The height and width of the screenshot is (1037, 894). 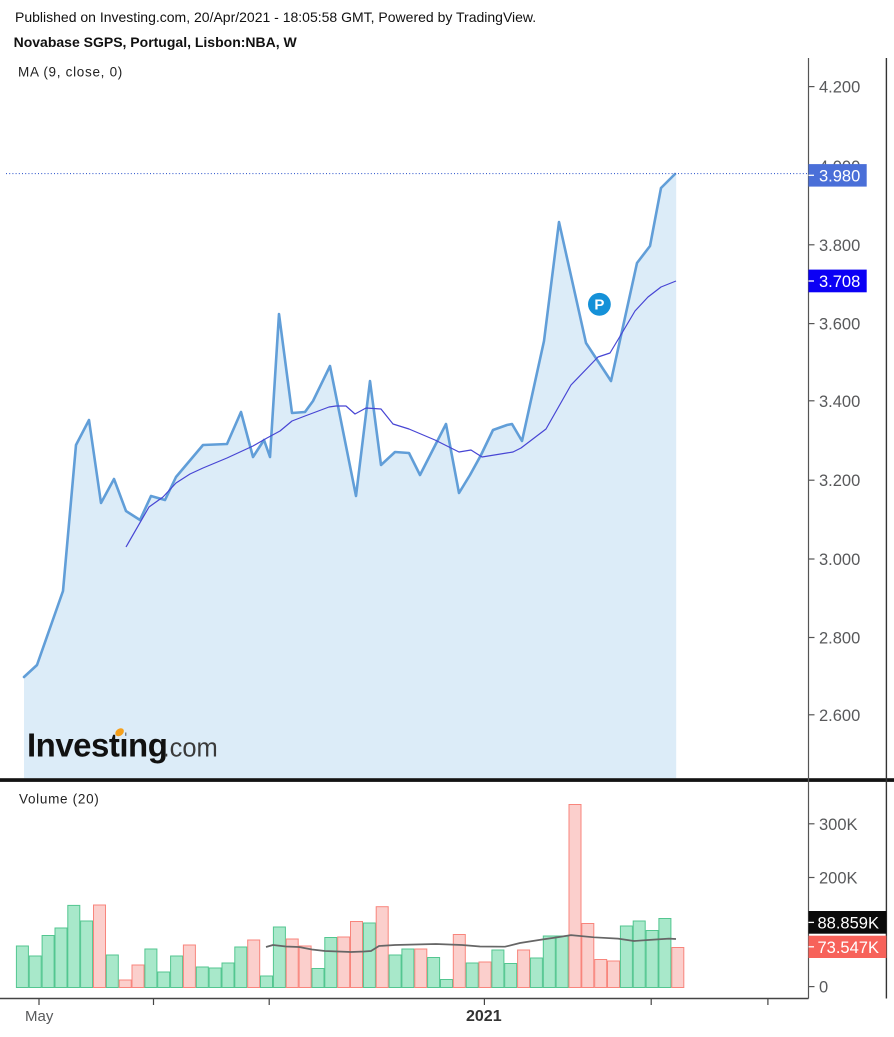 What do you see at coordinates (839, 88) in the screenshot?
I see `svg-text: 4.200` at bounding box center [839, 88].